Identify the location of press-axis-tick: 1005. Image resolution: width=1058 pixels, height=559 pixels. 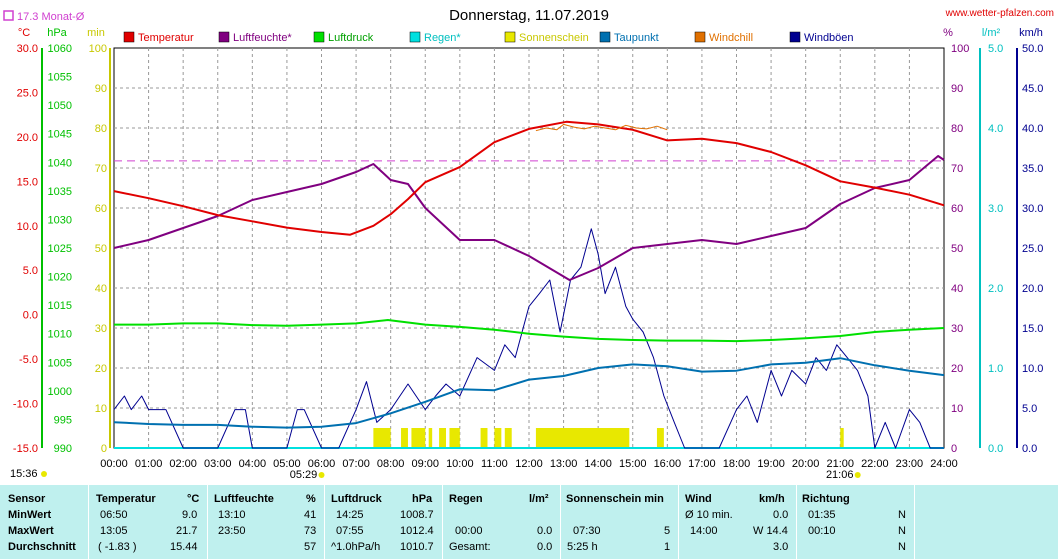
(60, 363).